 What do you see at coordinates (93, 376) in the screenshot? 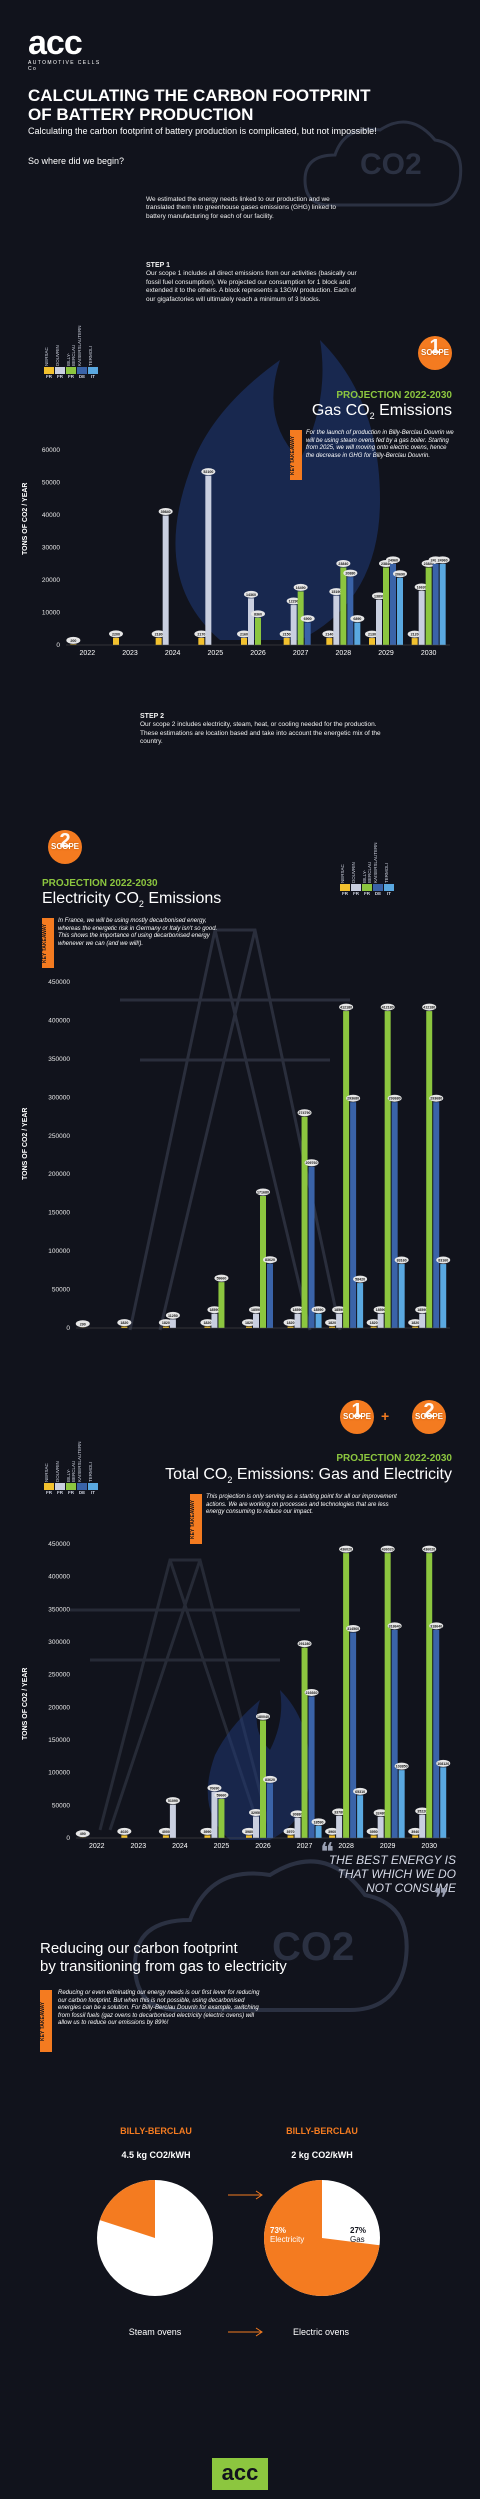
I see `legend-country: IT` at bounding box center [93, 376].